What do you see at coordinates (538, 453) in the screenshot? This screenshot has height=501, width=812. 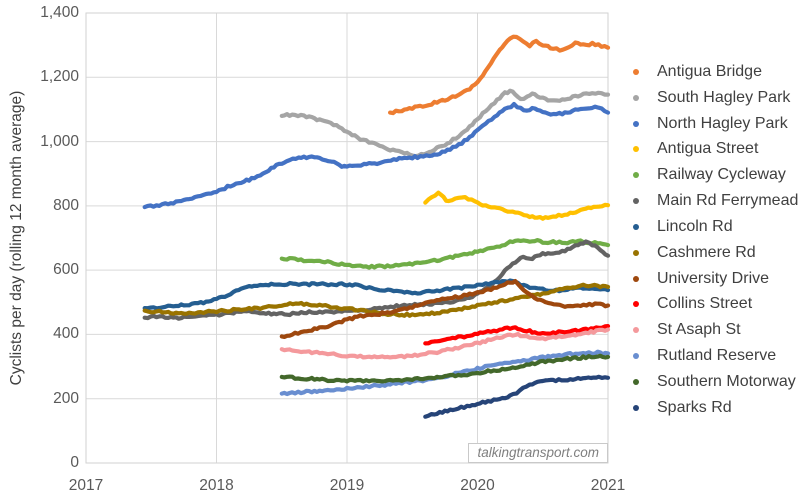 I see `watermark: talkingtransport.com` at bounding box center [538, 453].